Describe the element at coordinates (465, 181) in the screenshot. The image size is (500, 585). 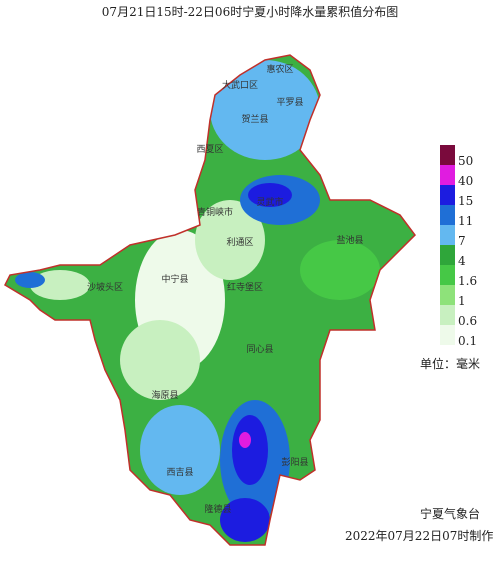
I see `legend-label: 40` at that location.